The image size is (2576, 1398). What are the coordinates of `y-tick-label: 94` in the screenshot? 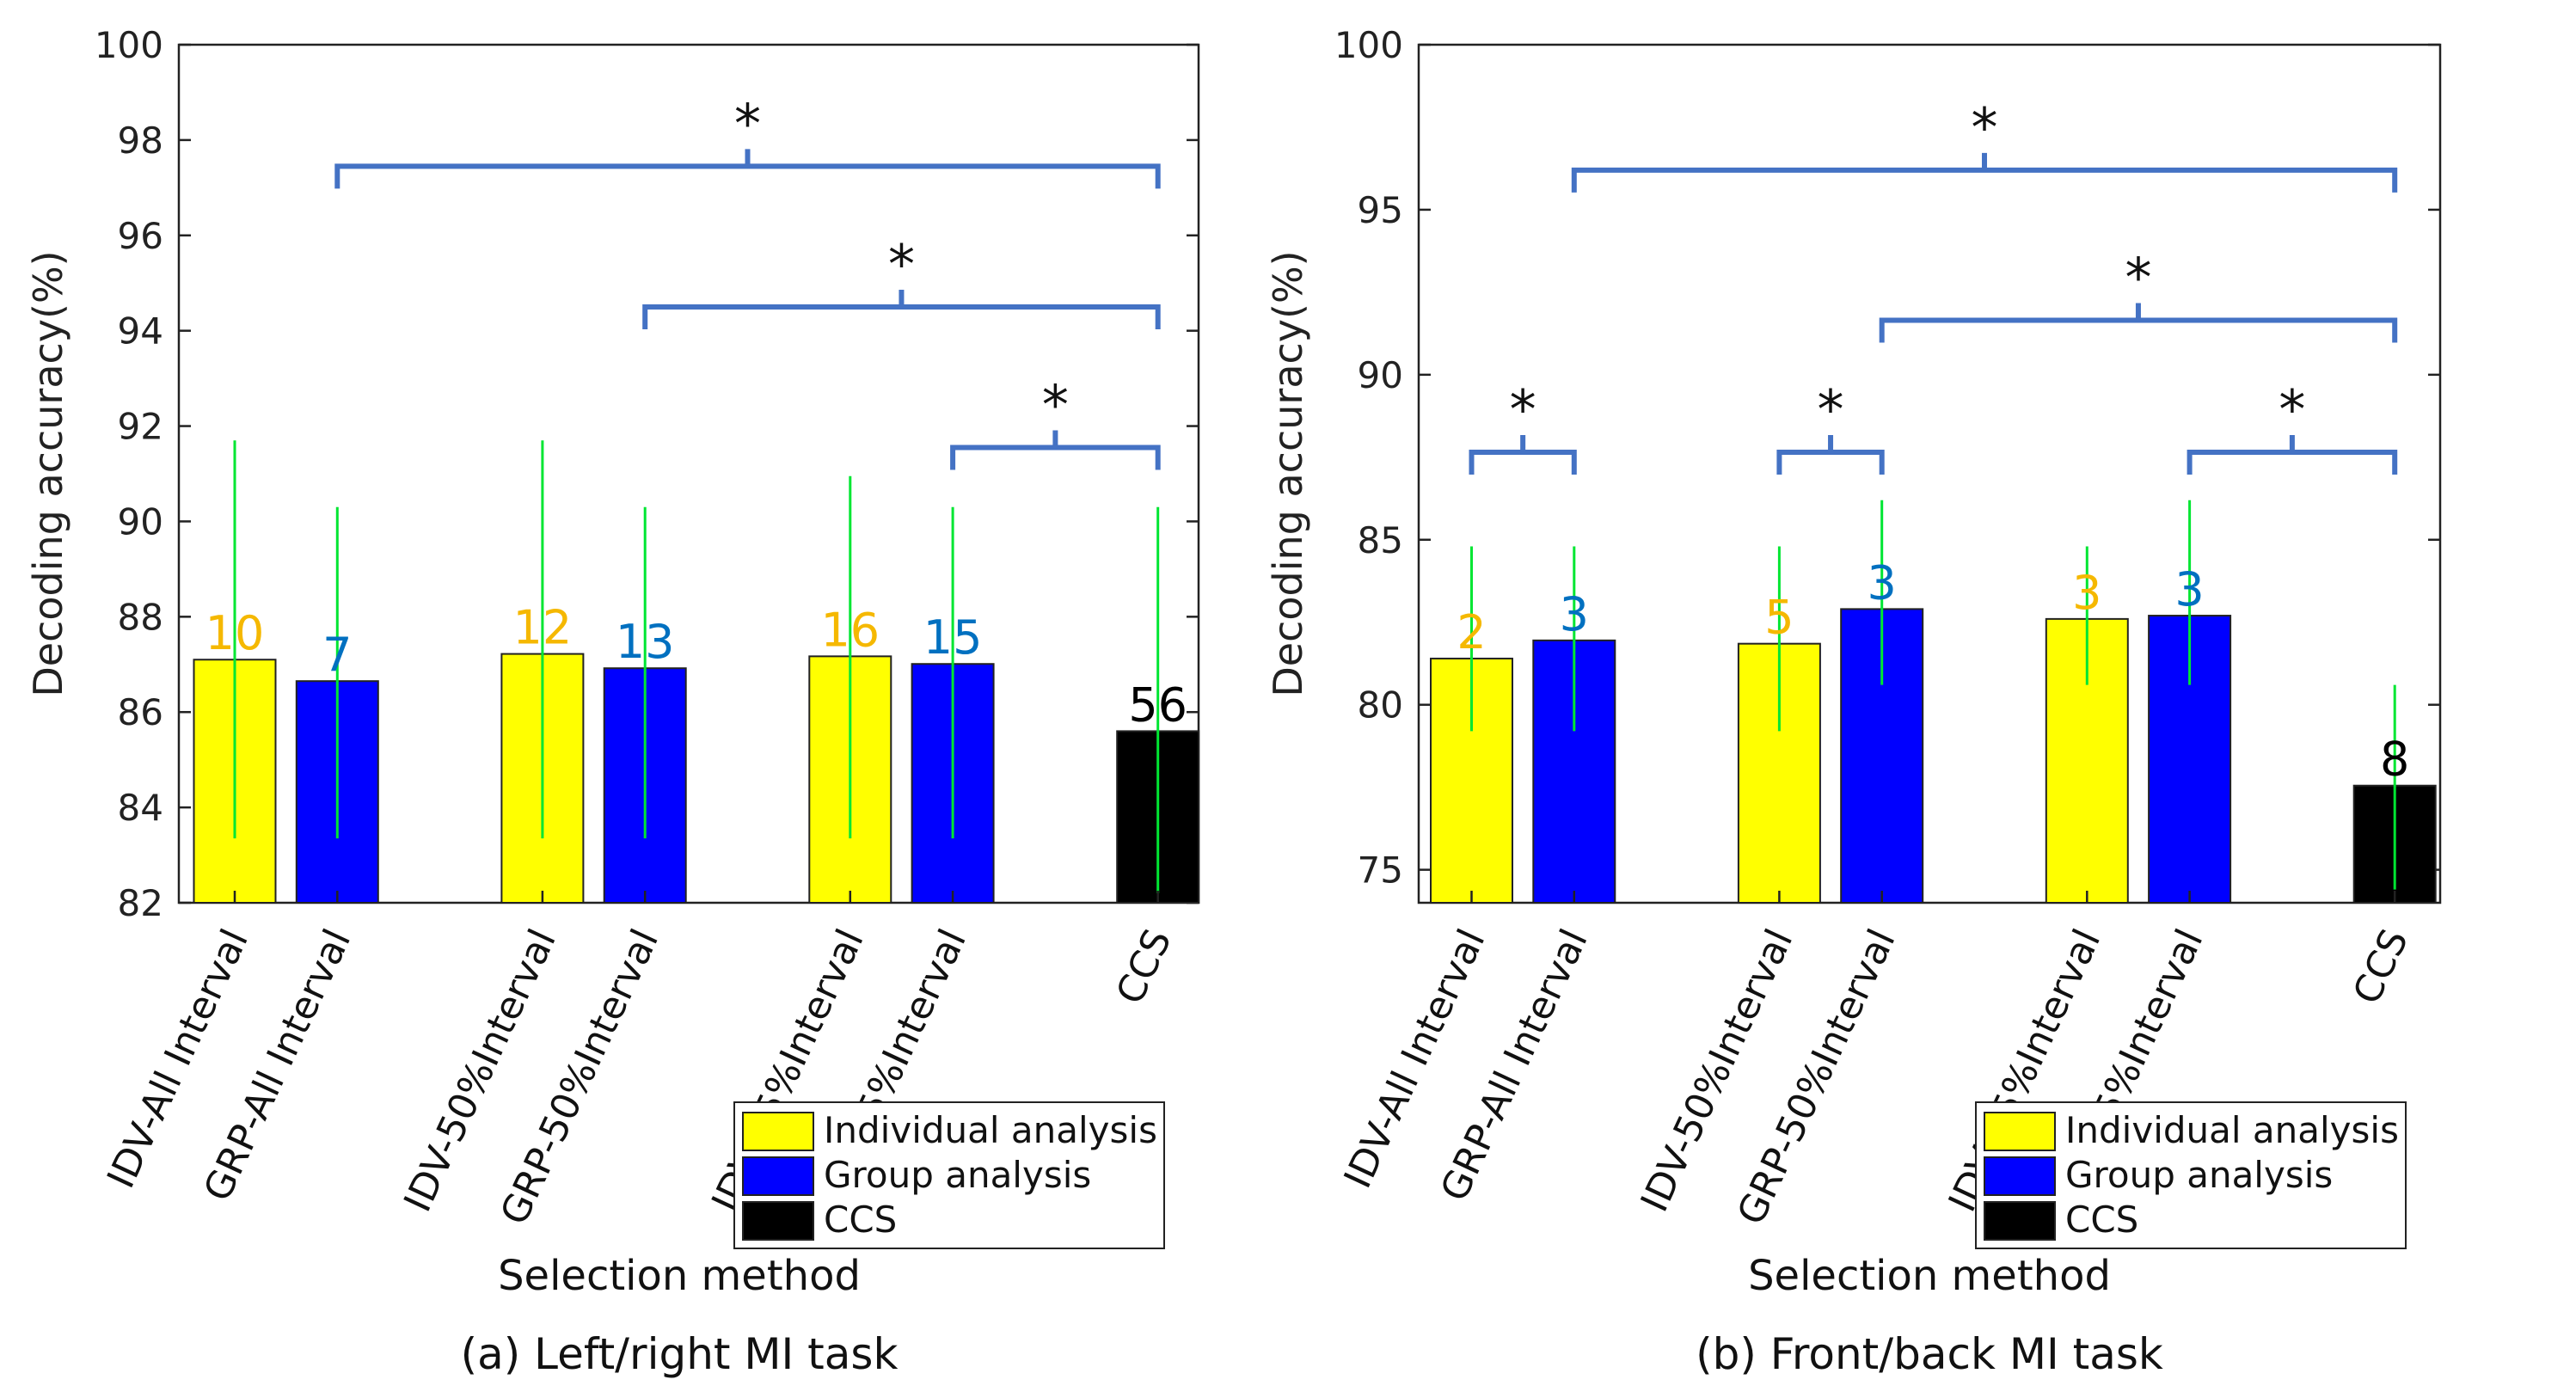 It's located at (140, 331).